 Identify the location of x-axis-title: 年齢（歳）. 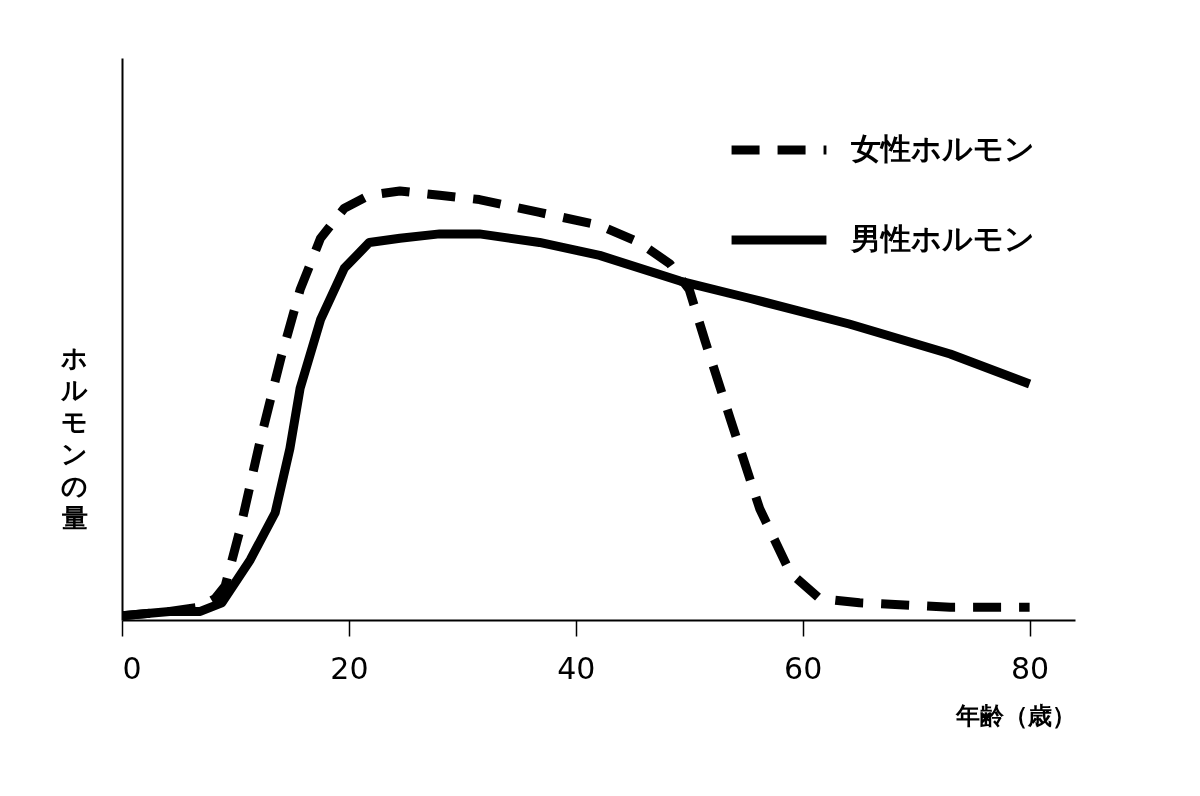
(1015, 715).